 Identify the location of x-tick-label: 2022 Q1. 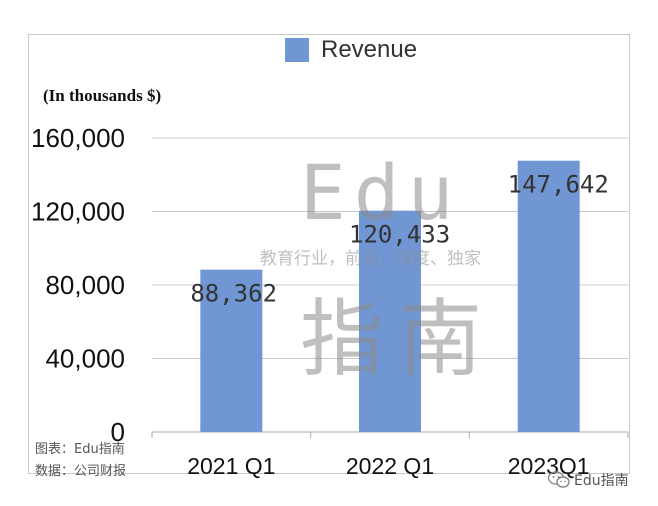
(390, 466).